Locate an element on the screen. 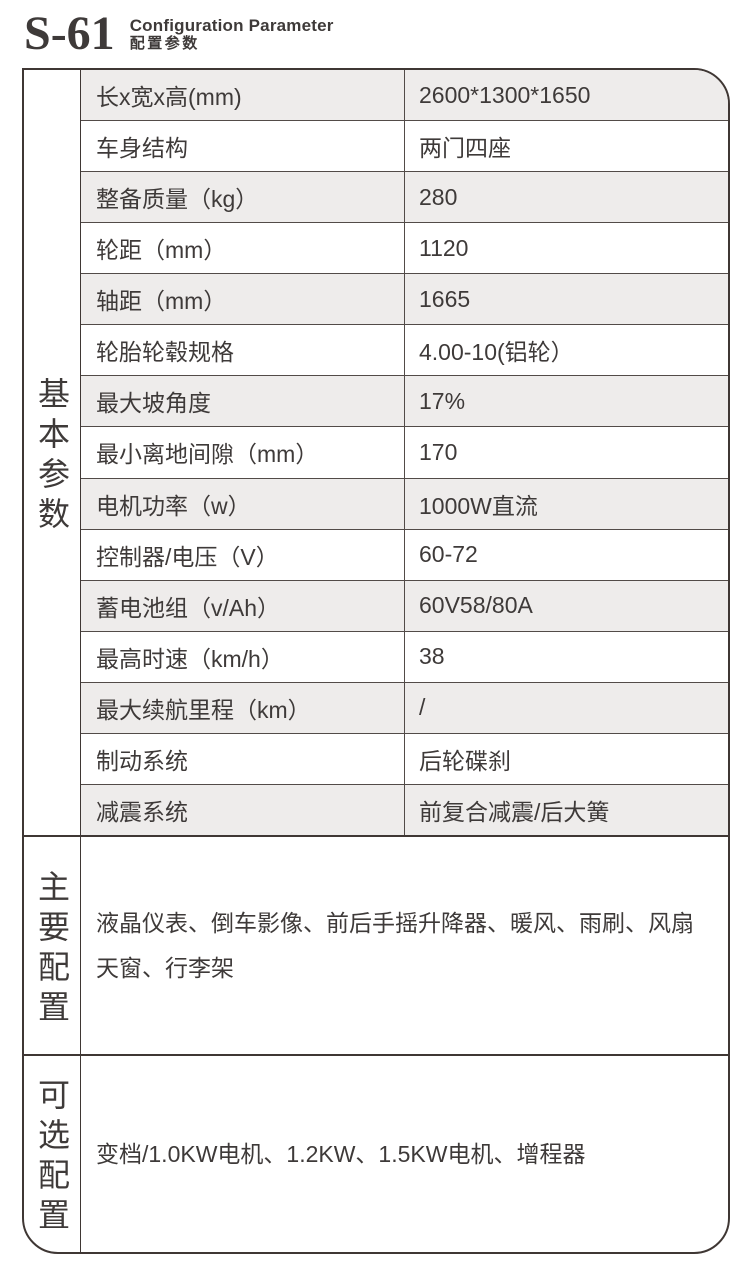 This screenshot has width=750, height=1278. row-label: 最大坡角度 is located at coordinates (243, 401).